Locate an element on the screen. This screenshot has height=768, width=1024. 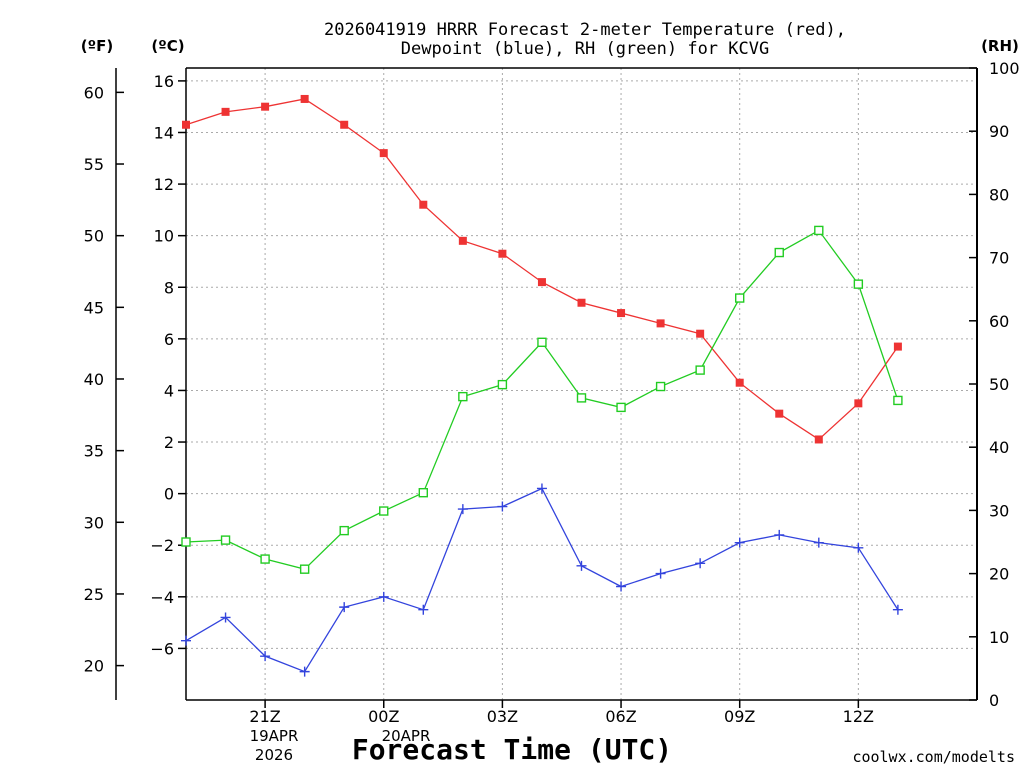
fahrenheit-tick-label: 30 is located at coordinates (94, 522).